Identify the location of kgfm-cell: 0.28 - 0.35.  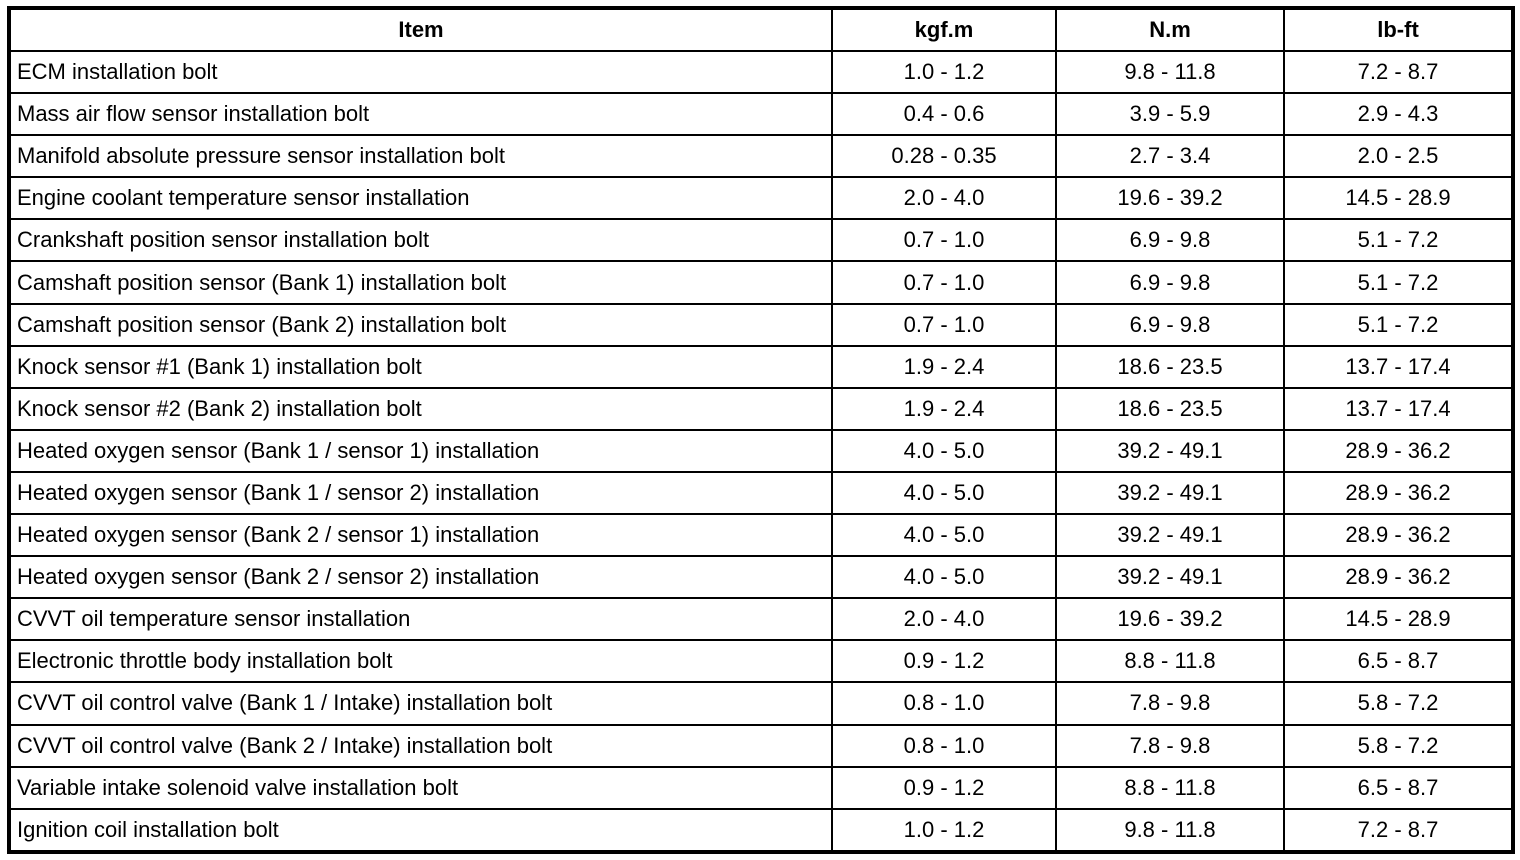
(944, 156).